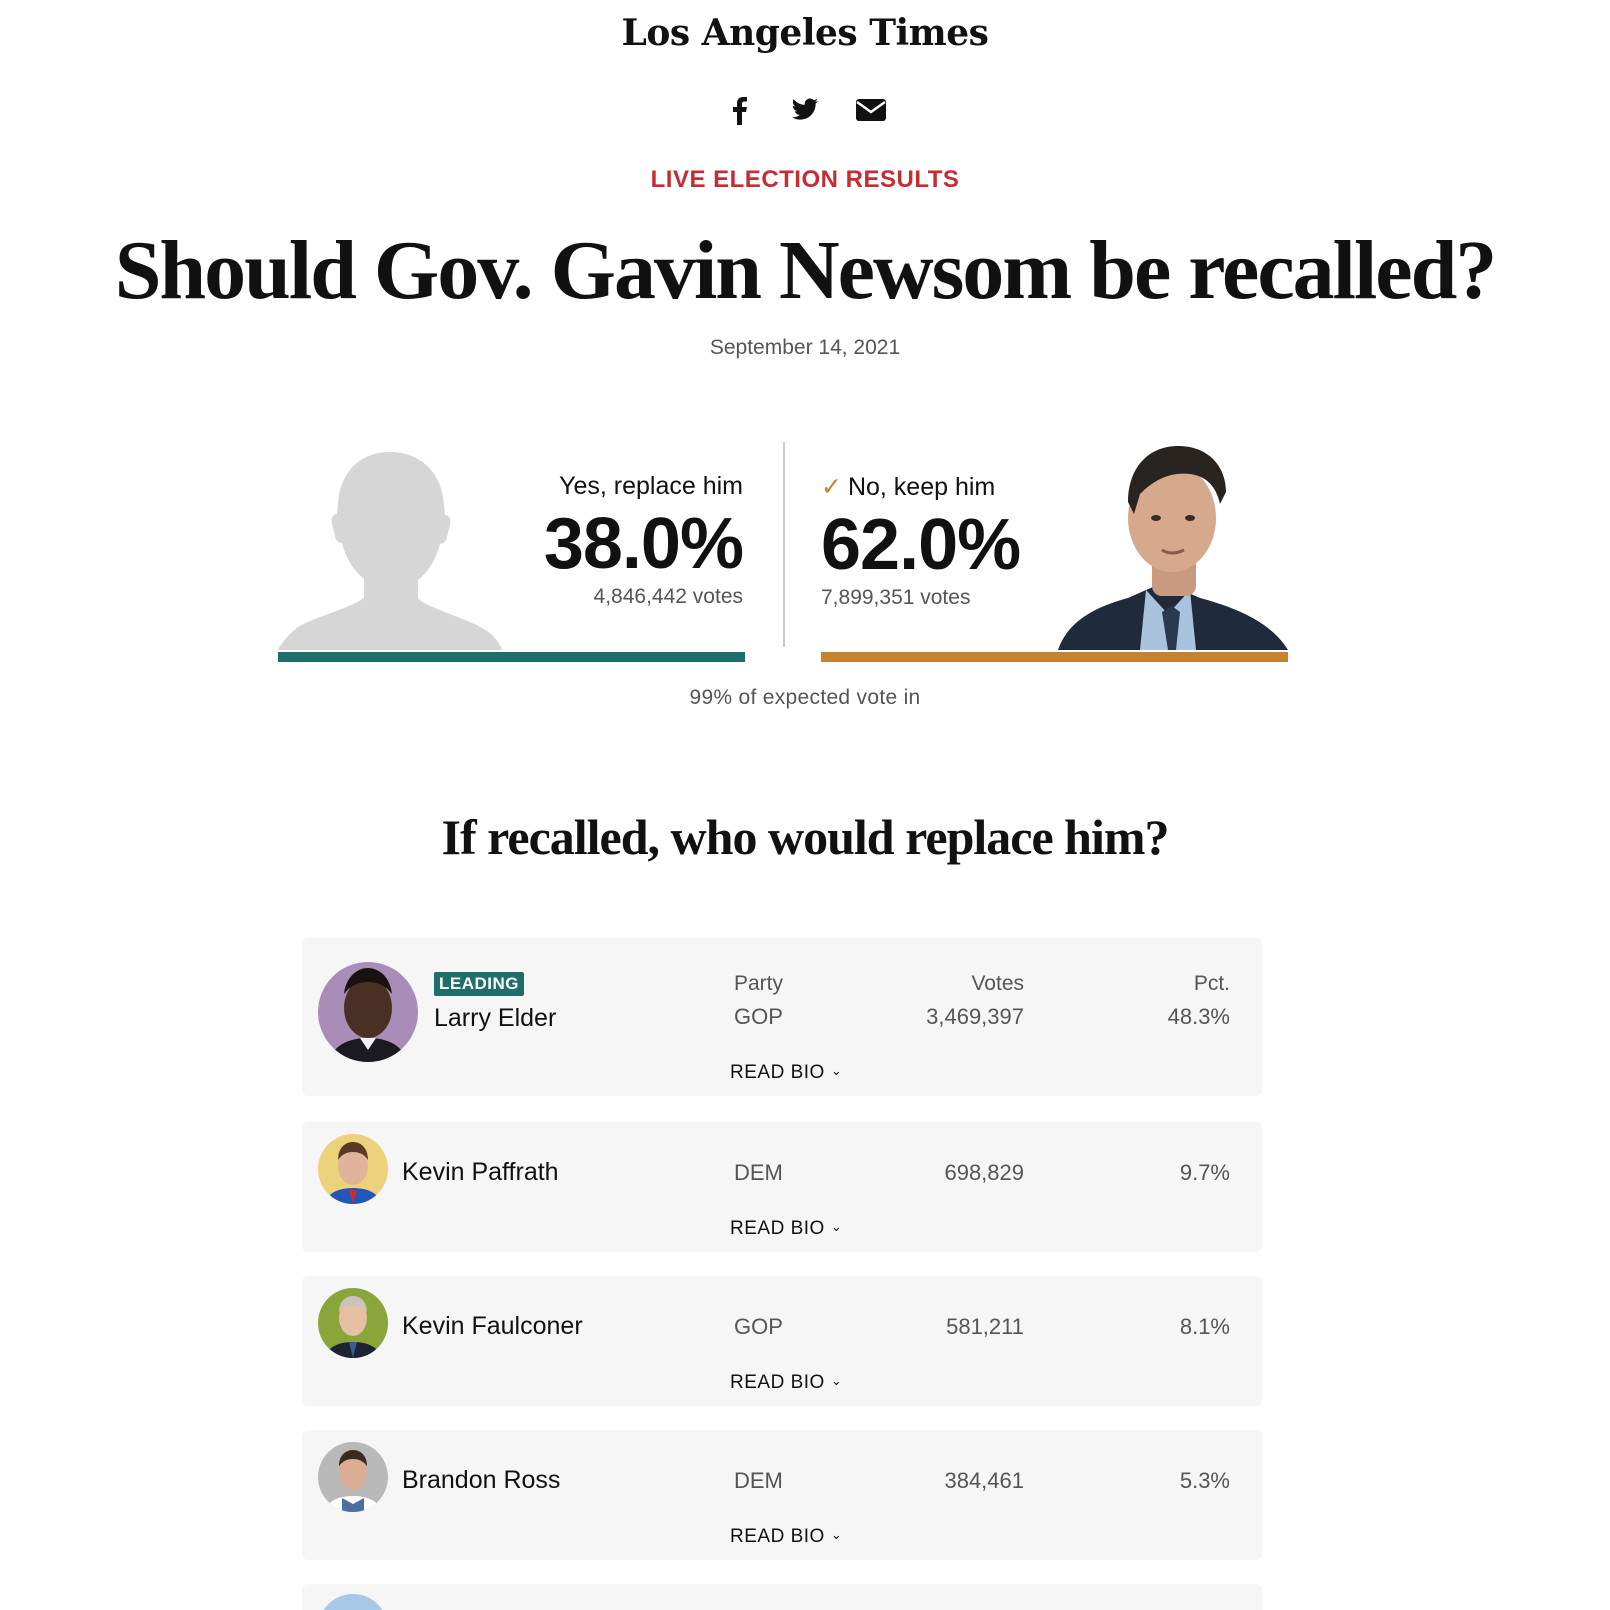 This screenshot has width=1610, height=1610. I want to click on silhouette-icon, so click(393, 550).